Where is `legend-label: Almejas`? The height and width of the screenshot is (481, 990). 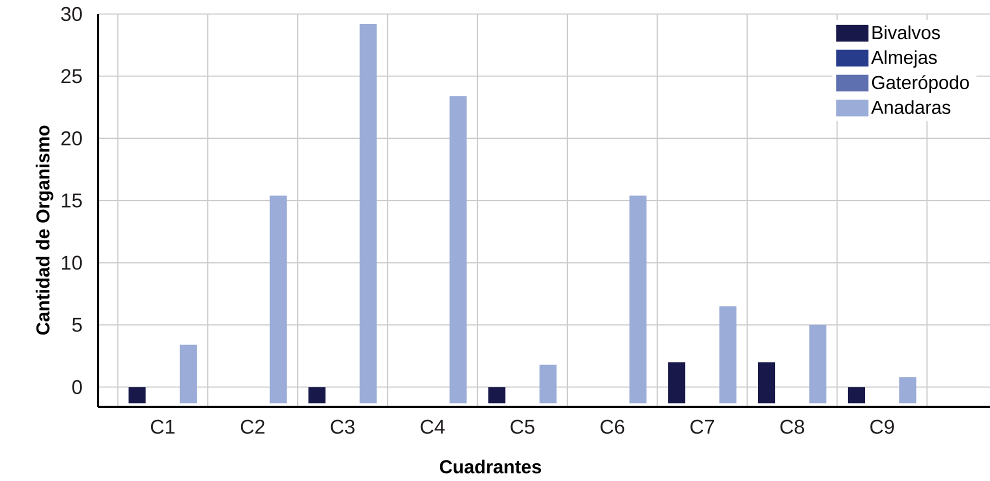
legend-label: Almejas is located at coordinates (904, 59).